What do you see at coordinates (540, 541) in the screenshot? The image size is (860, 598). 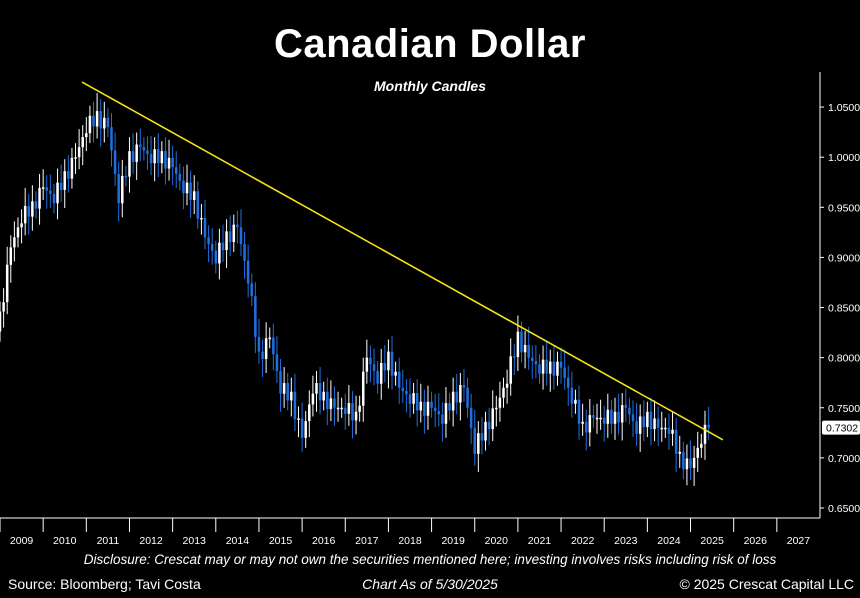 I see `x-tick-label: 2021` at bounding box center [540, 541].